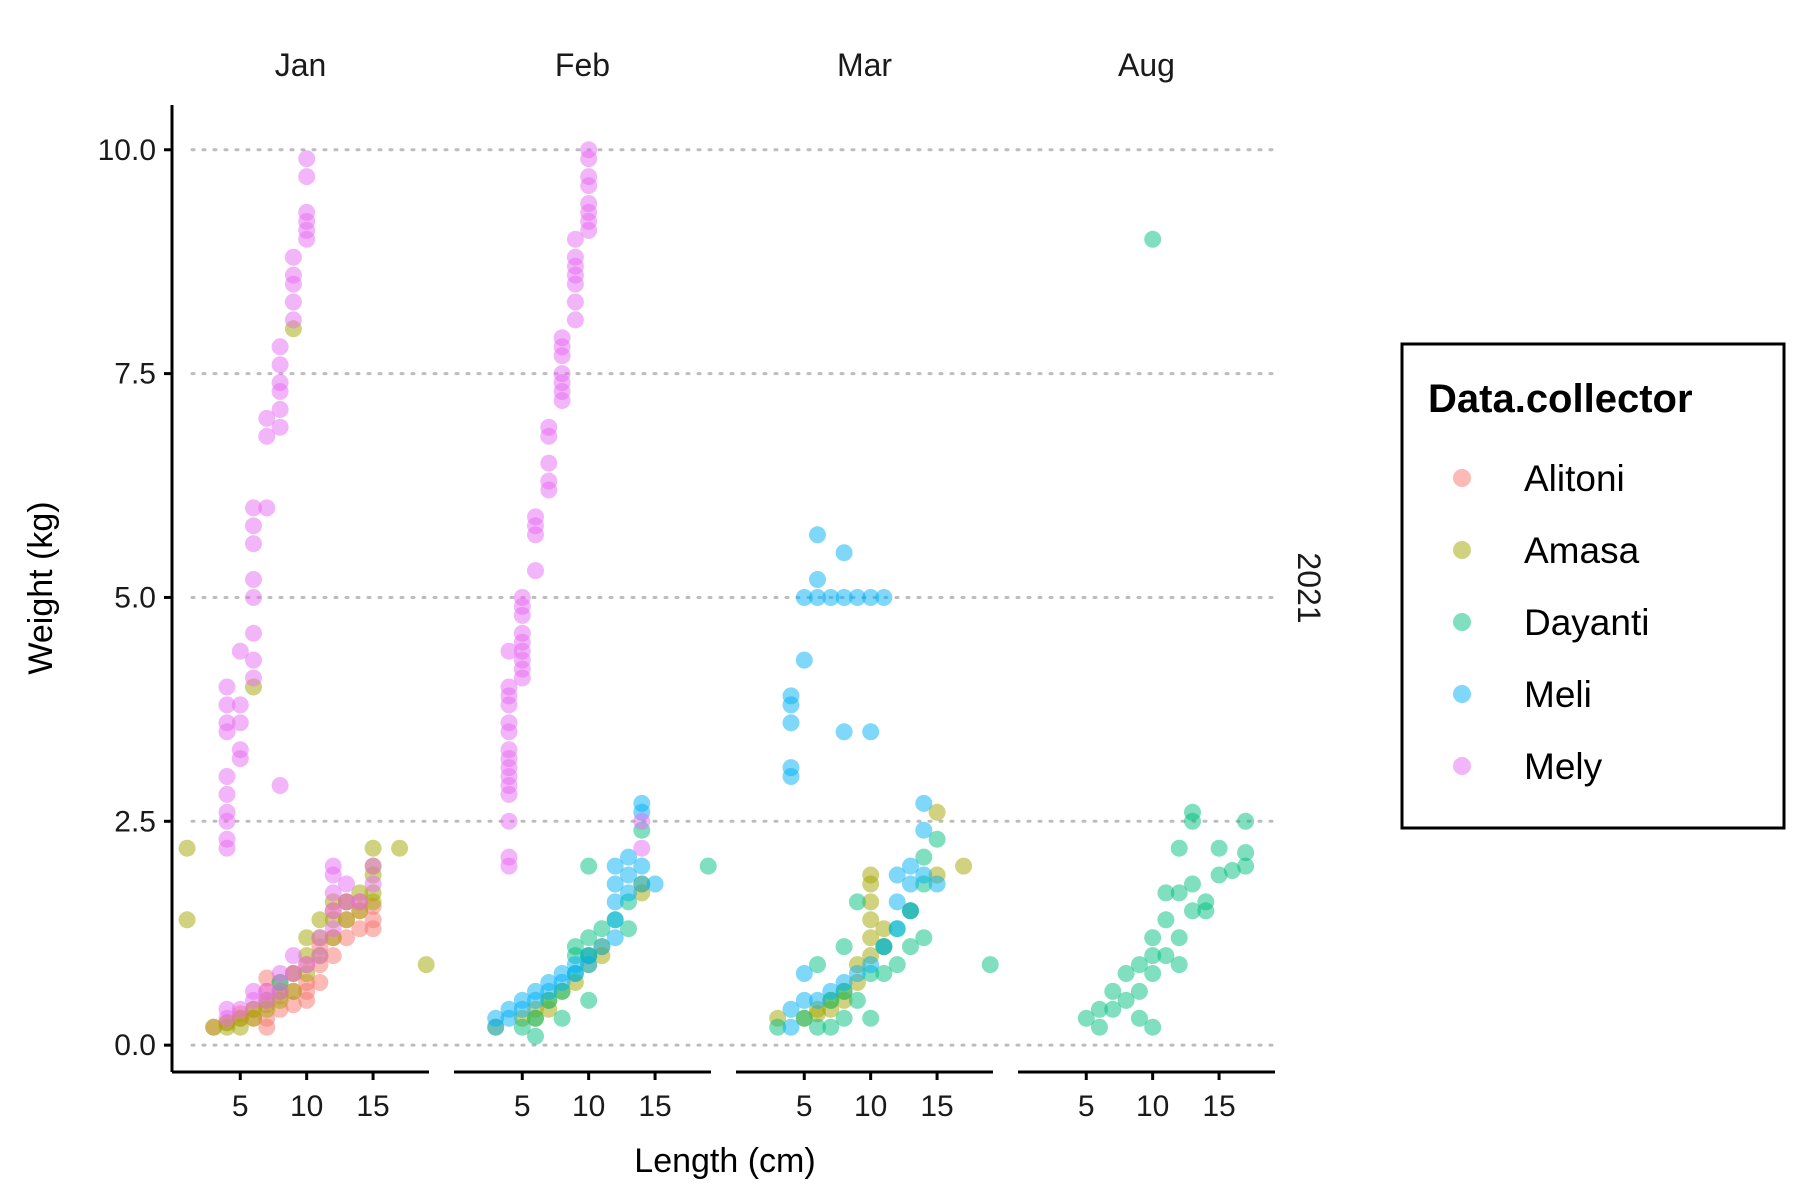 The height and width of the screenshot is (1200, 1800). Describe the element at coordinates (1462, 622) in the screenshot. I see `legend-key-dayanti` at that location.